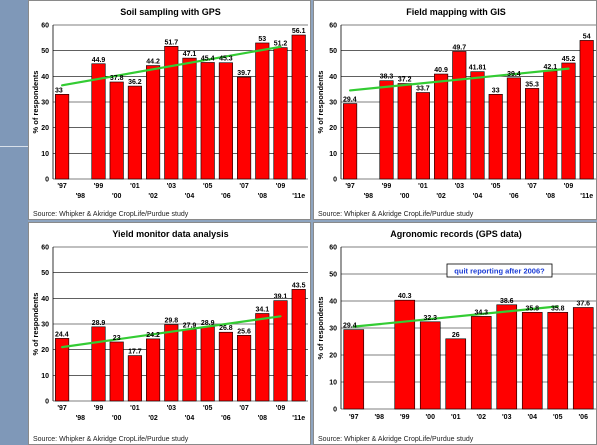  I want to click on left-background-strip, so click(14, 222).